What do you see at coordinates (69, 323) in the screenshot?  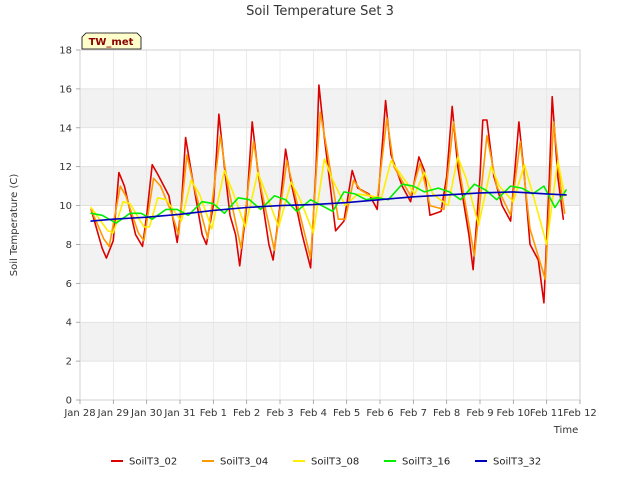 I see `y-tick-label: 4` at bounding box center [69, 323].